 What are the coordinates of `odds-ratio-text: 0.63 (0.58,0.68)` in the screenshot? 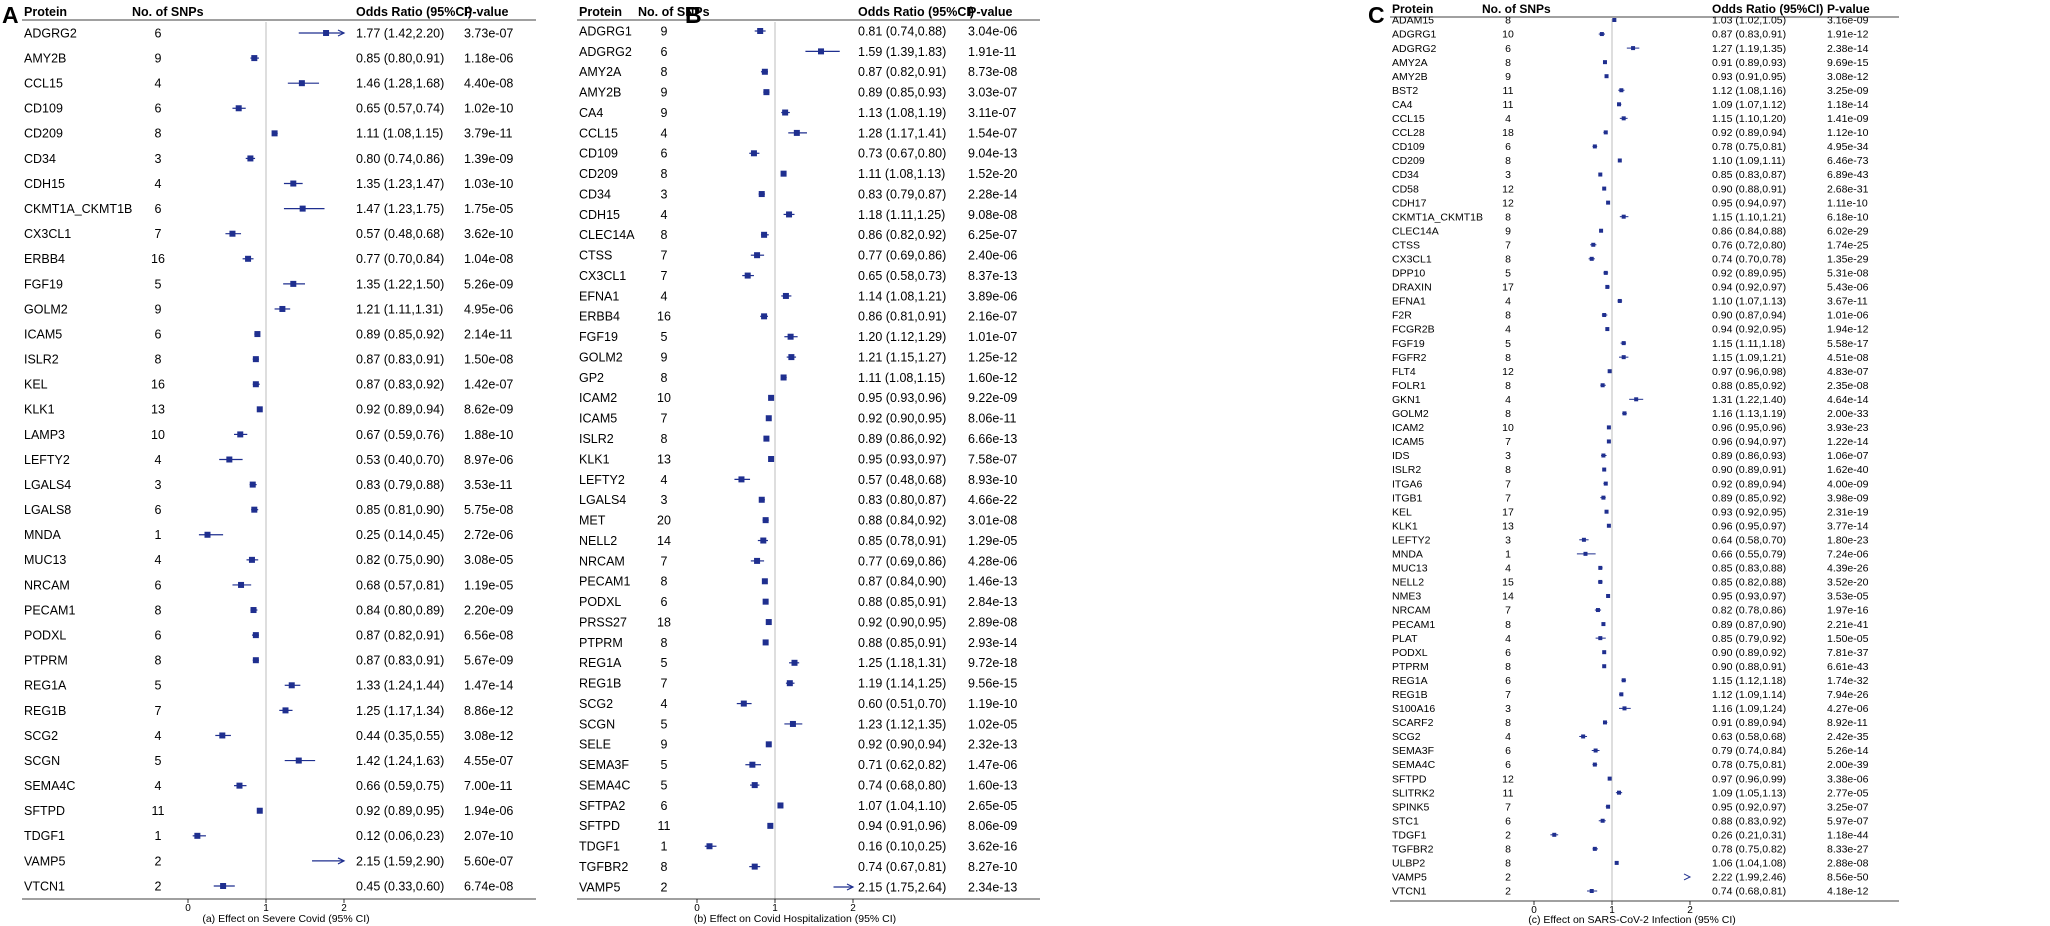 It's located at (1749, 737).